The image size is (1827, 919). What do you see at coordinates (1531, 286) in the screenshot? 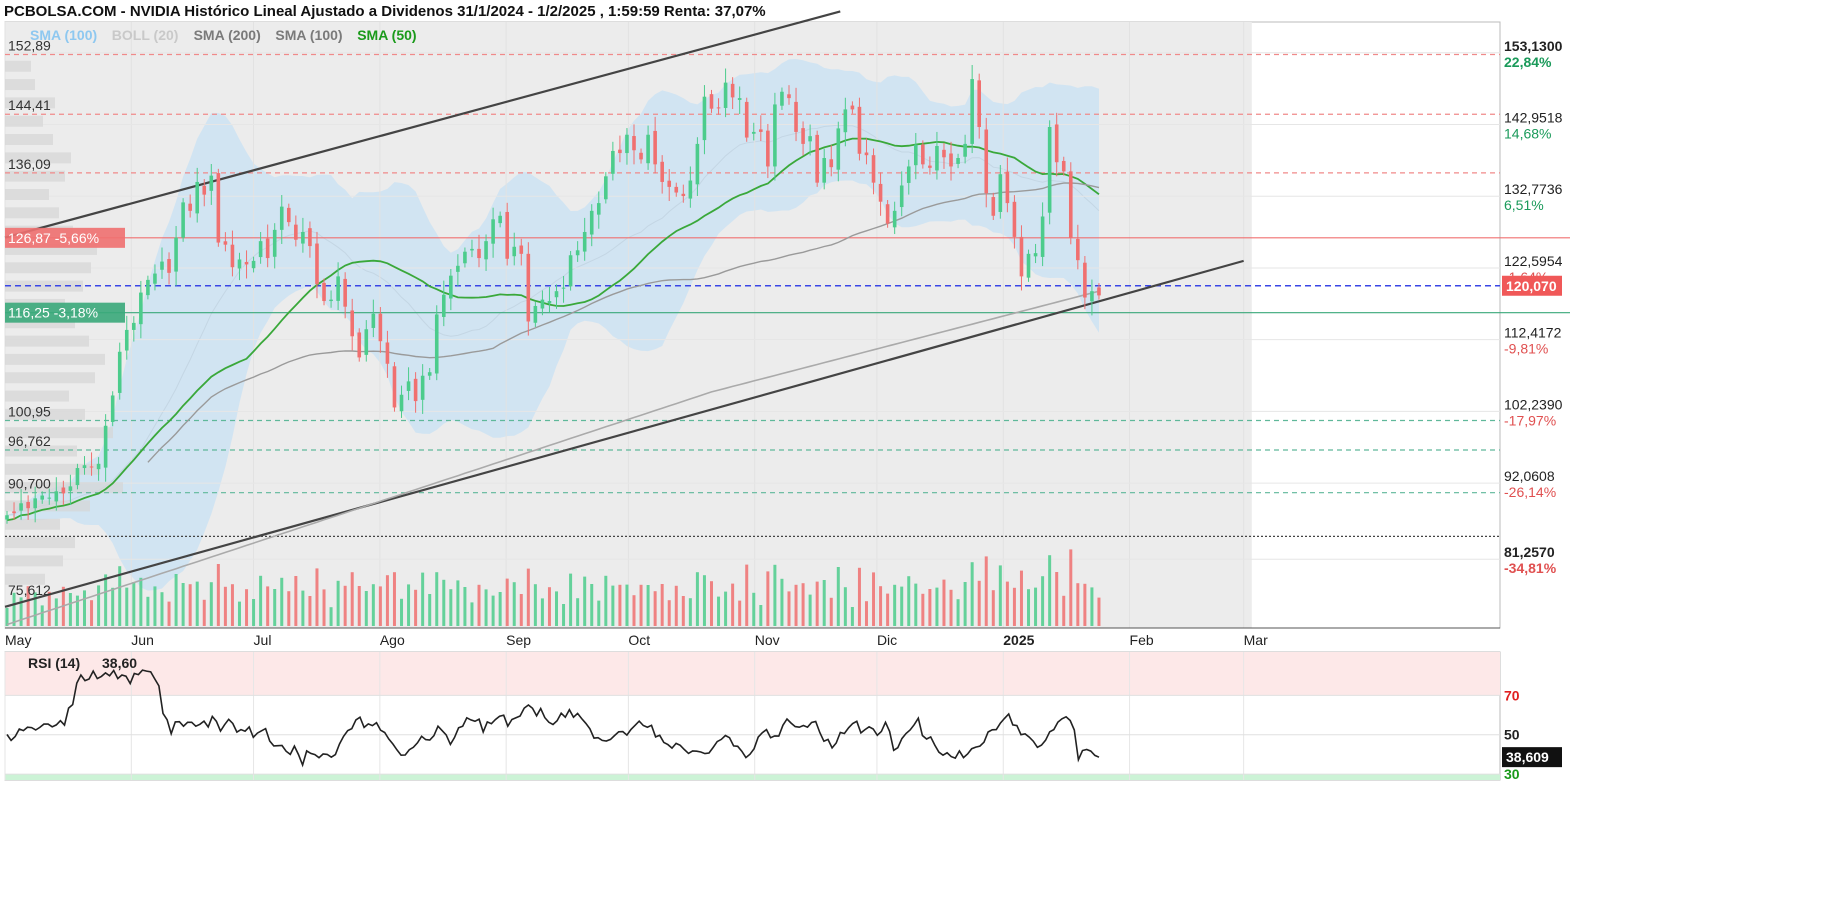
I see `current-price-label: 120,070` at bounding box center [1531, 286].